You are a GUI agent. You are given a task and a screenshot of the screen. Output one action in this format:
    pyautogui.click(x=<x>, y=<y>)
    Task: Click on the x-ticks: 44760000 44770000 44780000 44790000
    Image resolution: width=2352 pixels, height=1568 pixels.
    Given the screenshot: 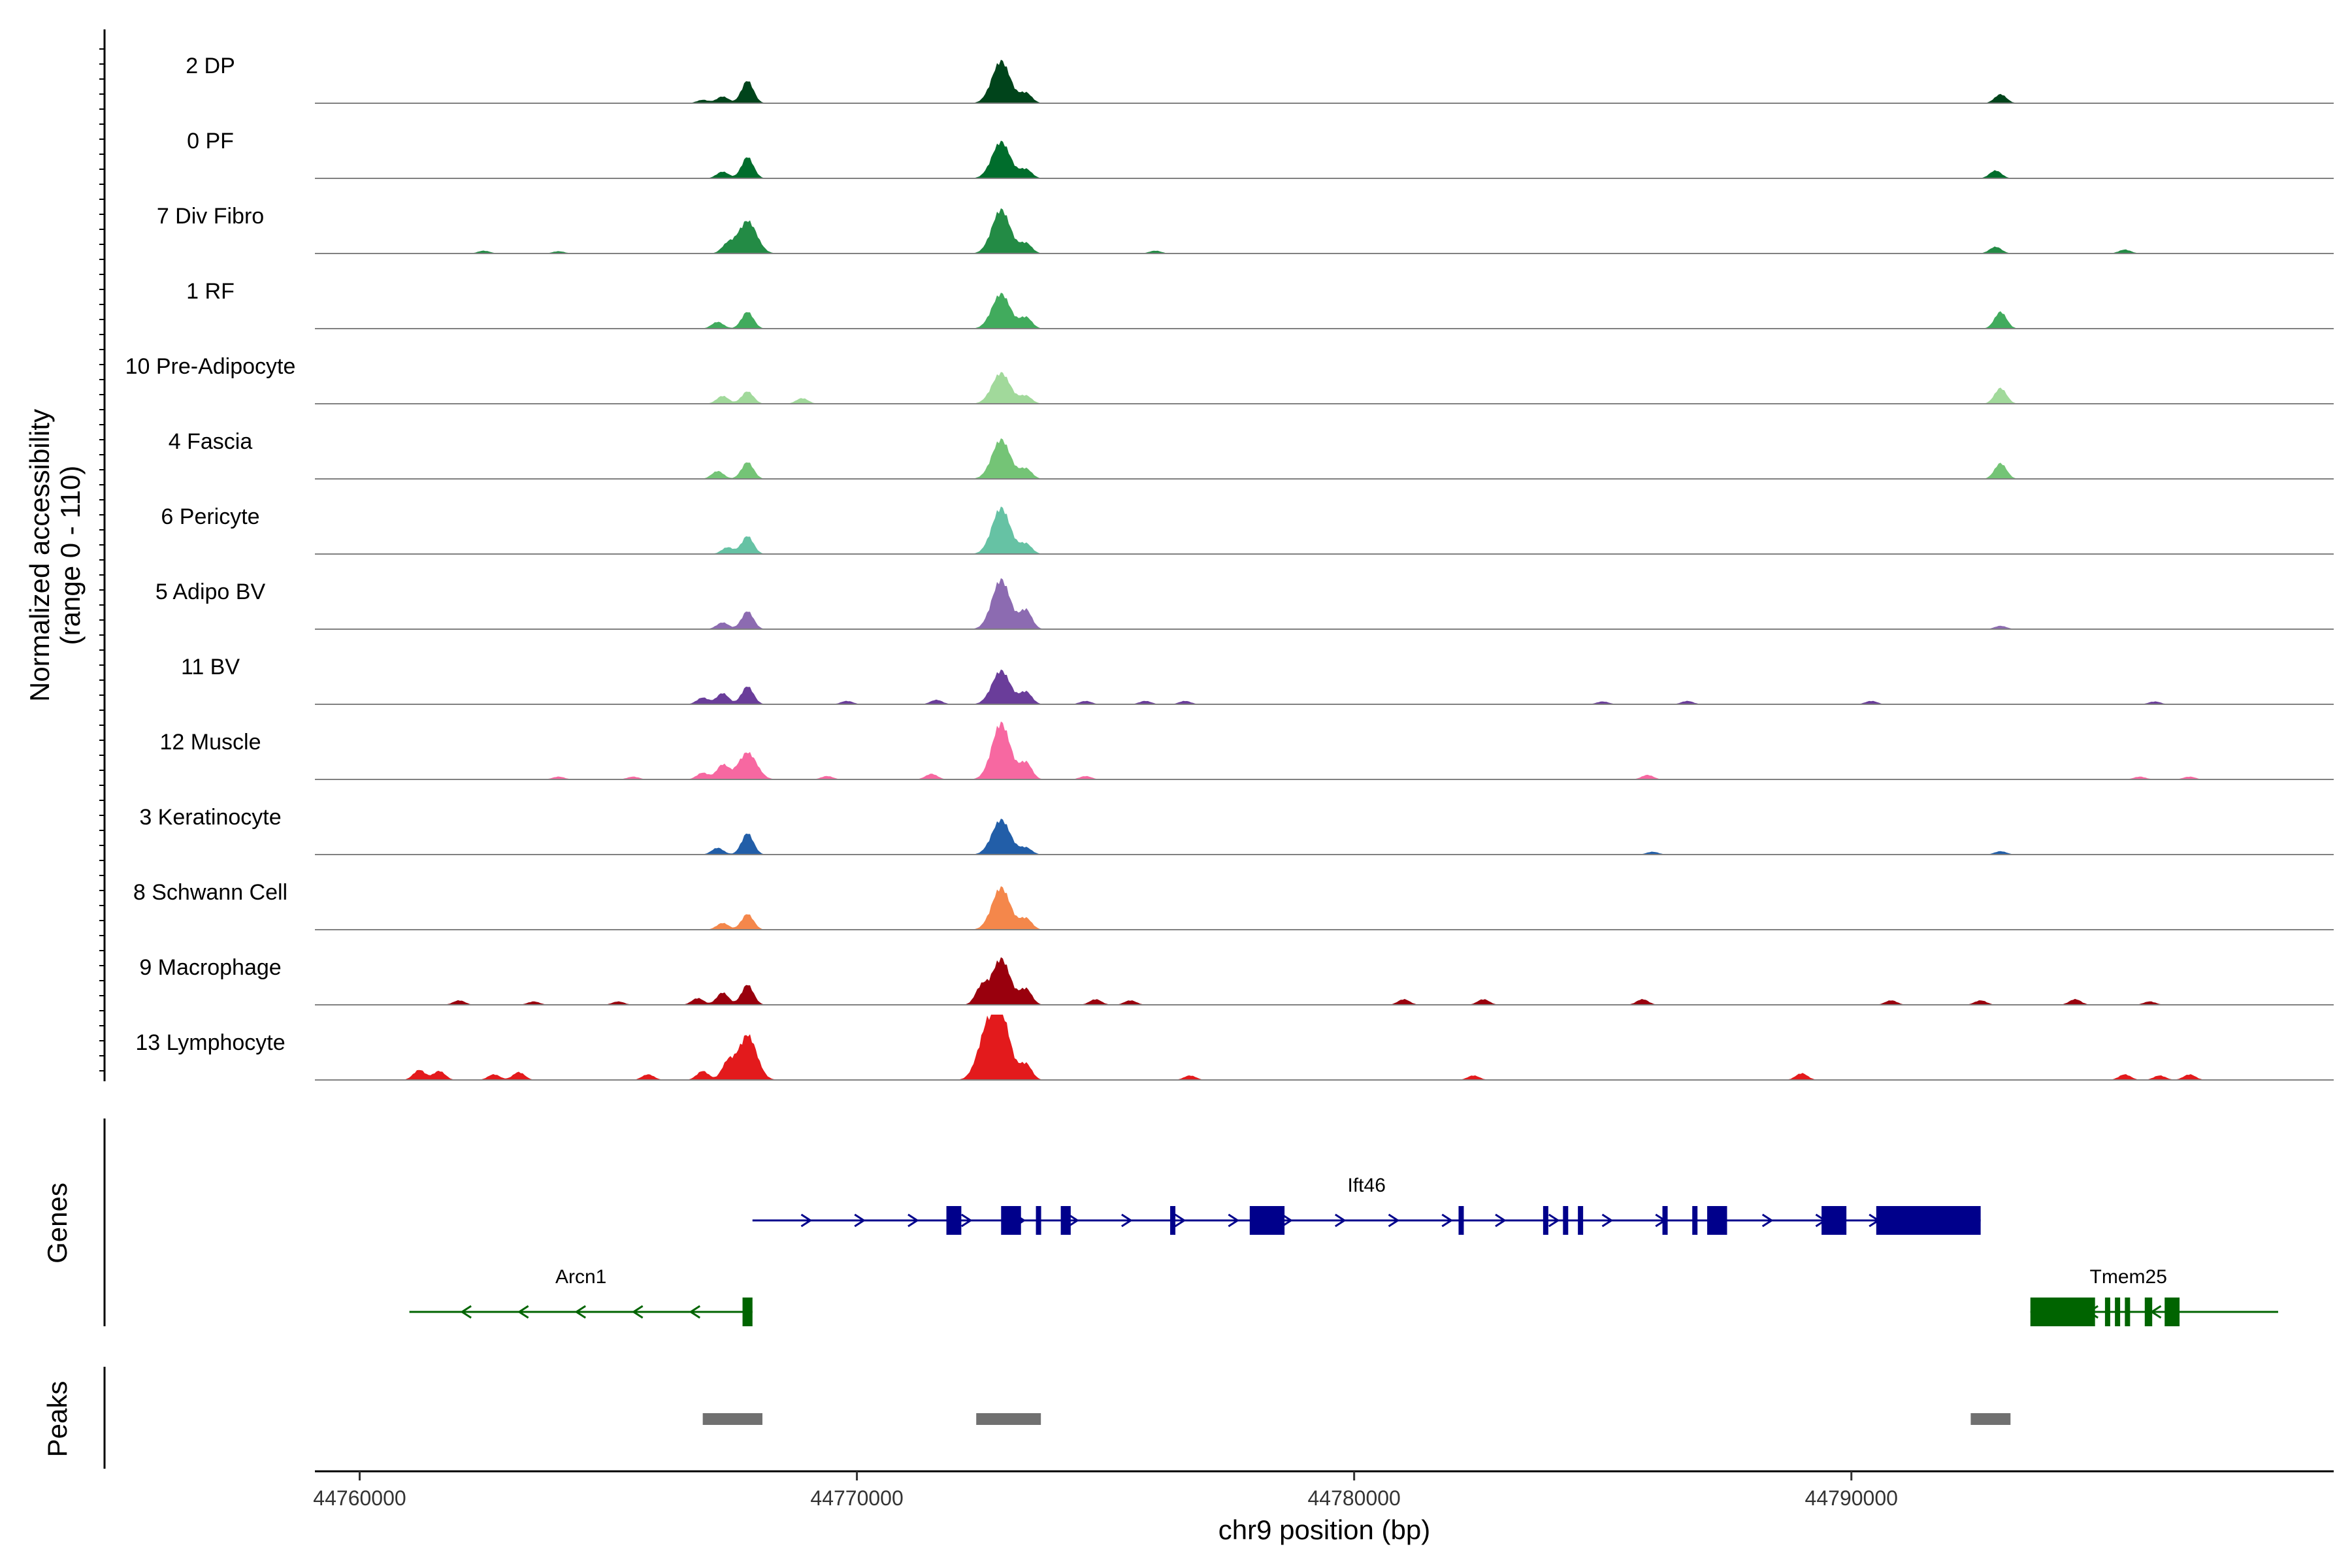 What is the action you would take?
    pyautogui.click(x=1105, y=1490)
    